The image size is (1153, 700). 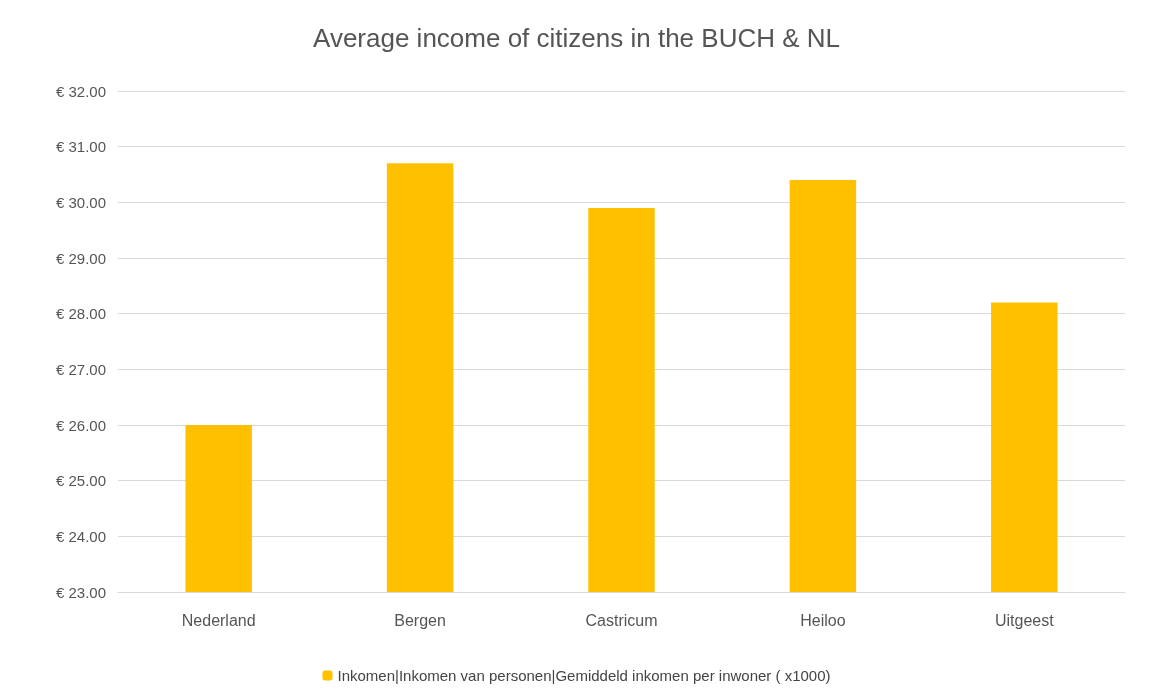 What do you see at coordinates (80, 91) in the screenshot?
I see `y-tick-label: € 32.00` at bounding box center [80, 91].